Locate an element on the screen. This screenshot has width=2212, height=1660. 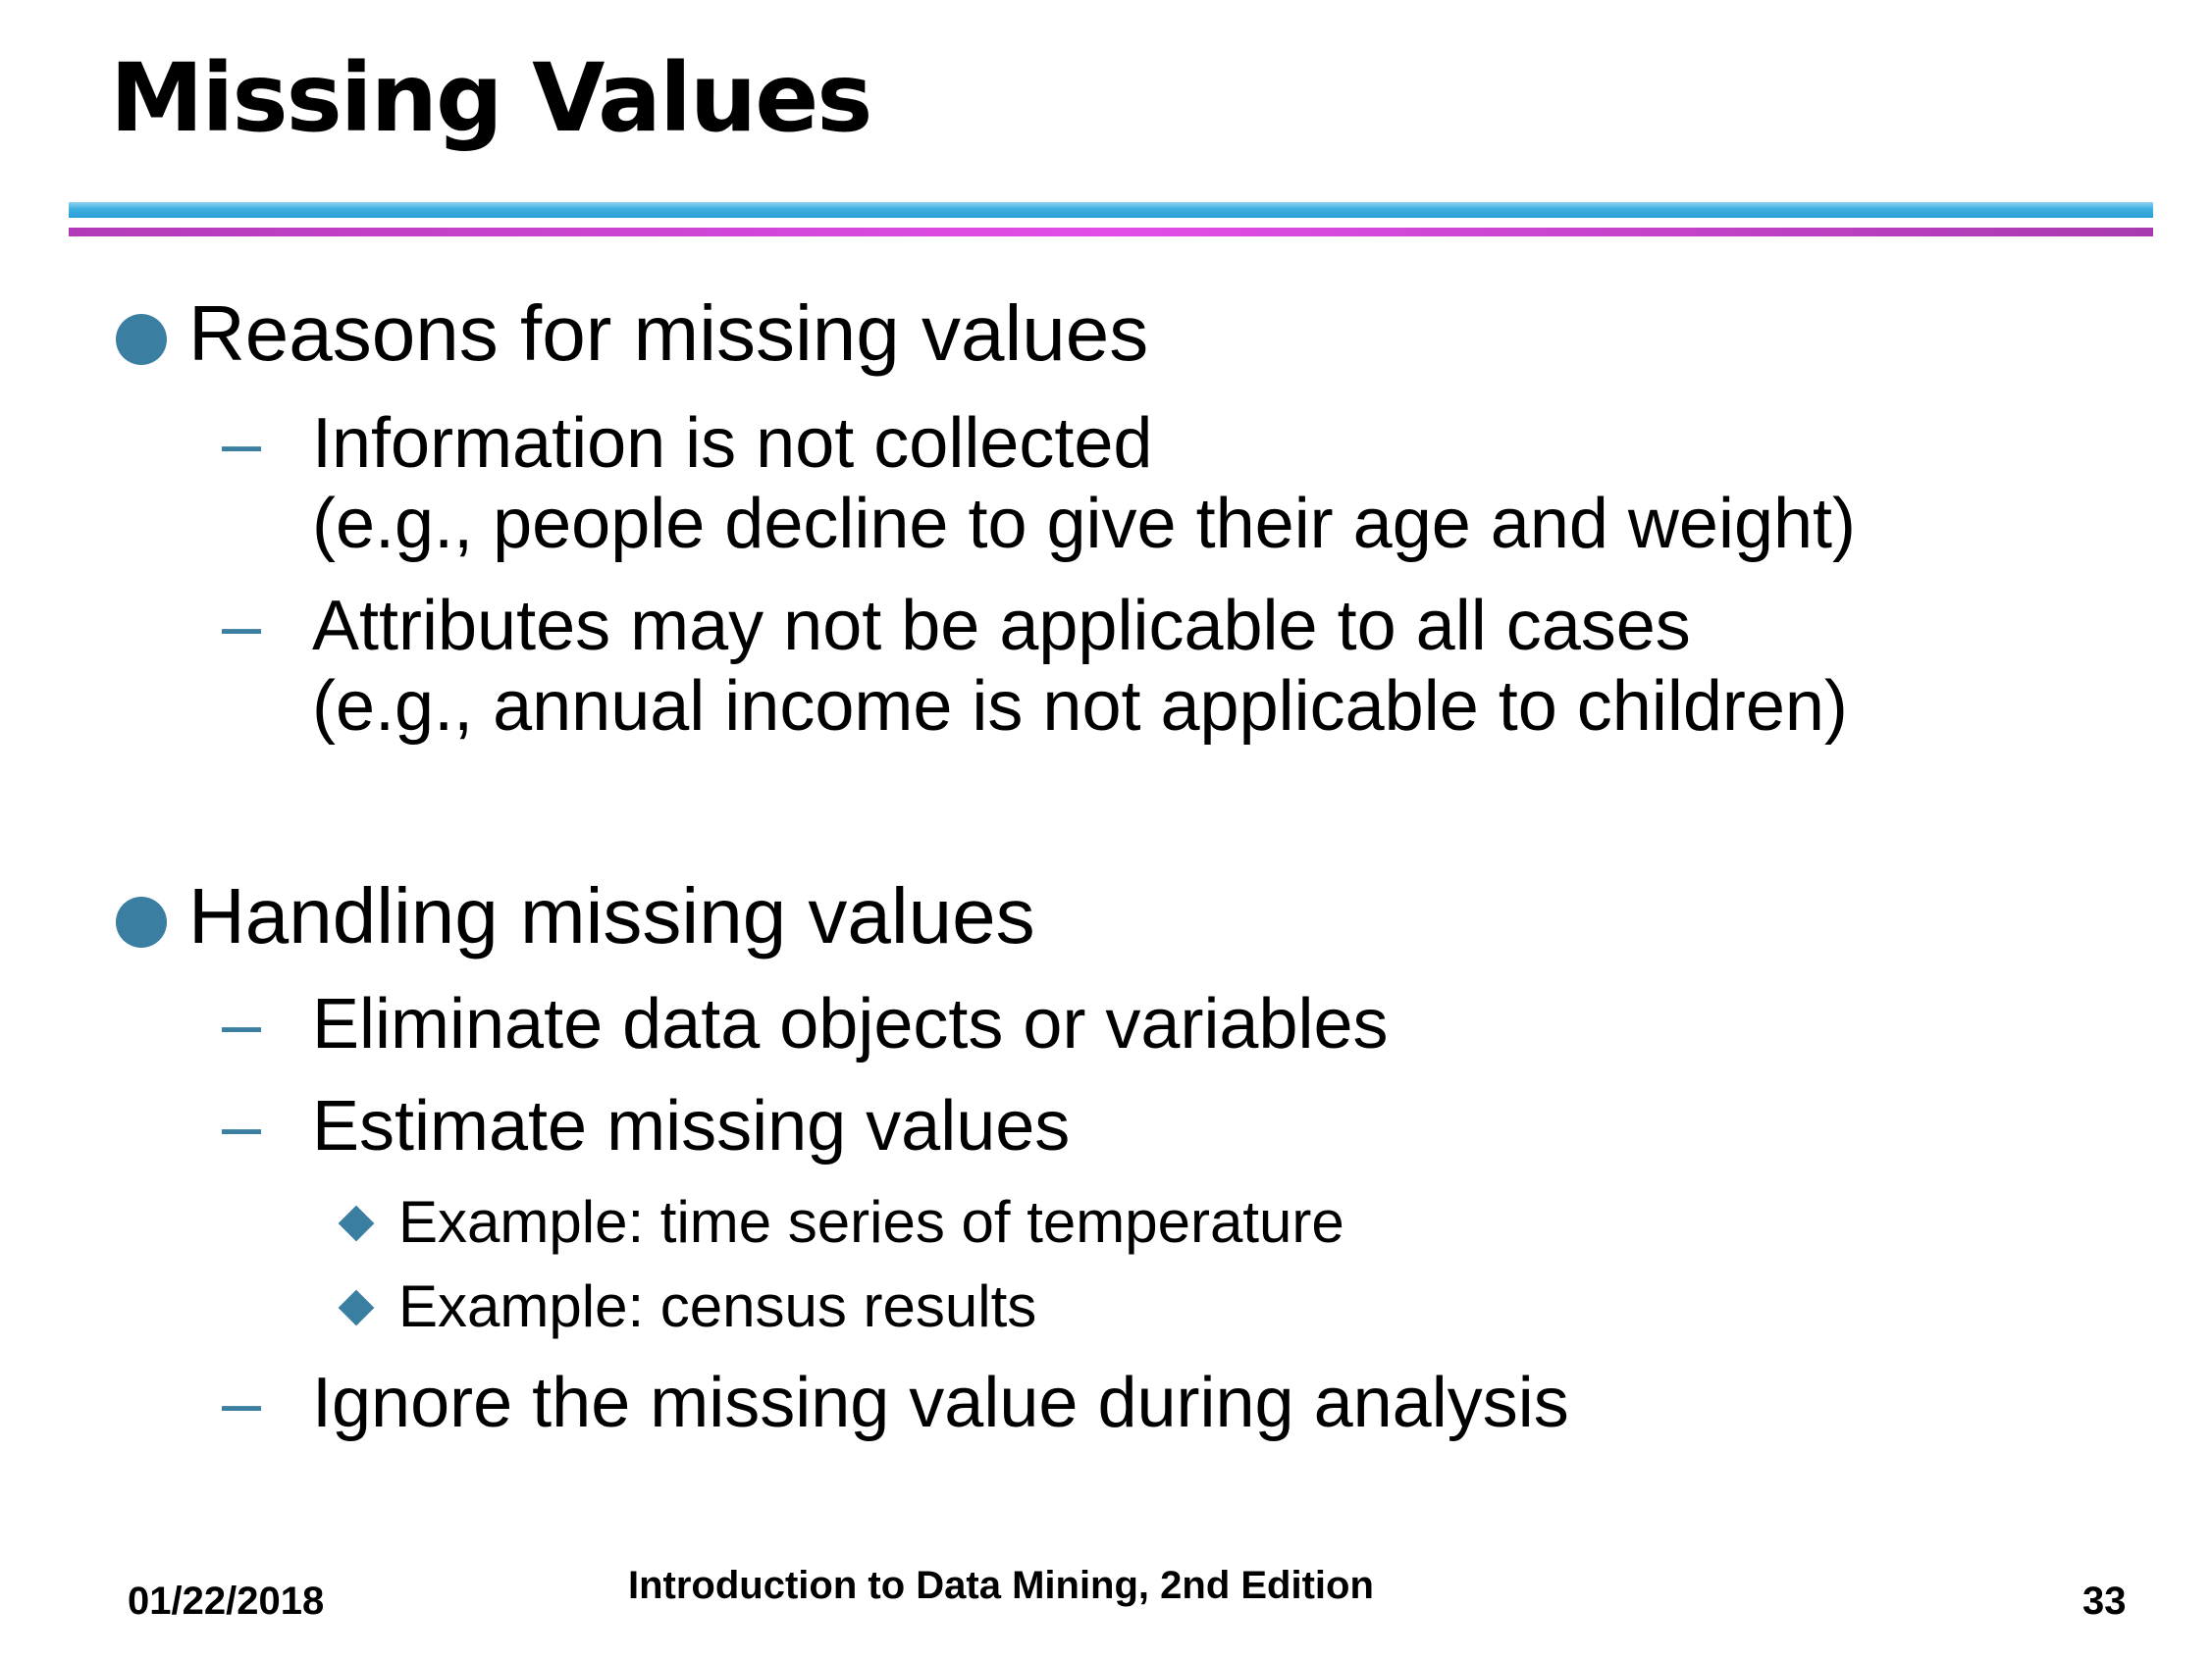
list-item-text: Ignore the missing value during analysis is located at coordinates (941, 1403).